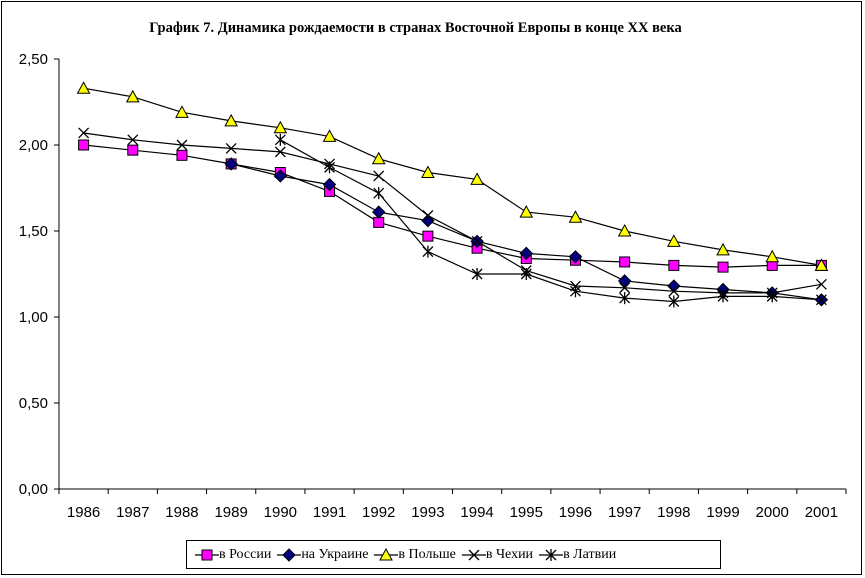 The height and width of the screenshot is (578, 865). What do you see at coordinates (33, 489) in the screenshot?
I see `y-tick-label: 0,00` at bounding box center [33, 489].